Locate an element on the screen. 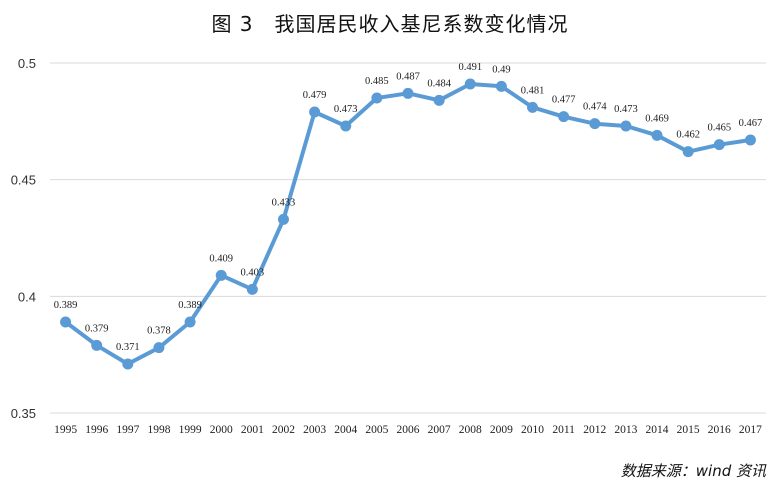 This screenshot has width=780, height=489. data-label: 0.479 is located at coordinates (315, 95).